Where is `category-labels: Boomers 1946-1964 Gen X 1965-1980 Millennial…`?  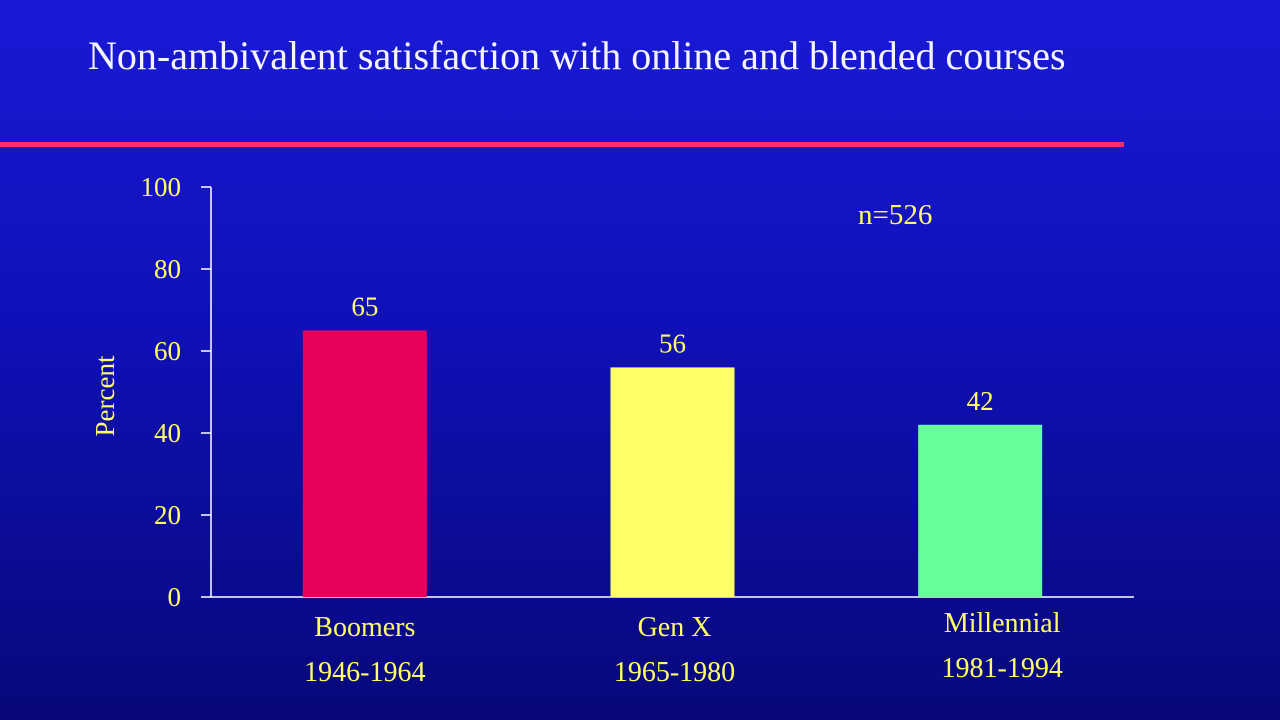
category-labels: Boomers 1946-1964 Gen X 1965-1980 Millennial… is located at coordinates (683, 648).